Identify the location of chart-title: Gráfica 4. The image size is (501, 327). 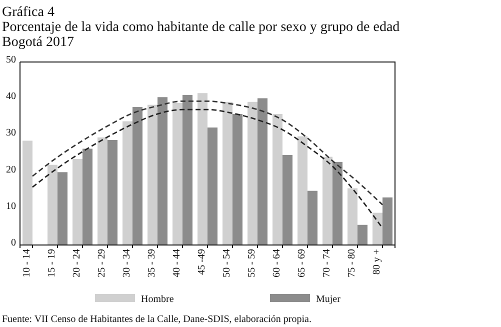
(28, 12).